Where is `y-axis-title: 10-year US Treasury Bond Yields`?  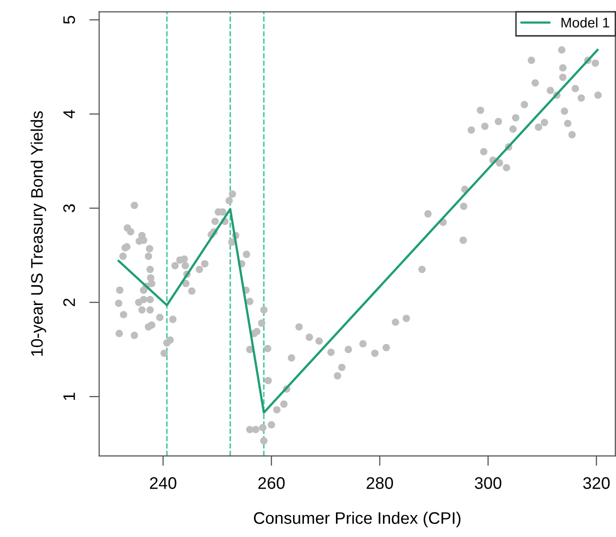 y-axis-title: 10-year US Treasury Bond Yields is located at coordinates (38, 233).